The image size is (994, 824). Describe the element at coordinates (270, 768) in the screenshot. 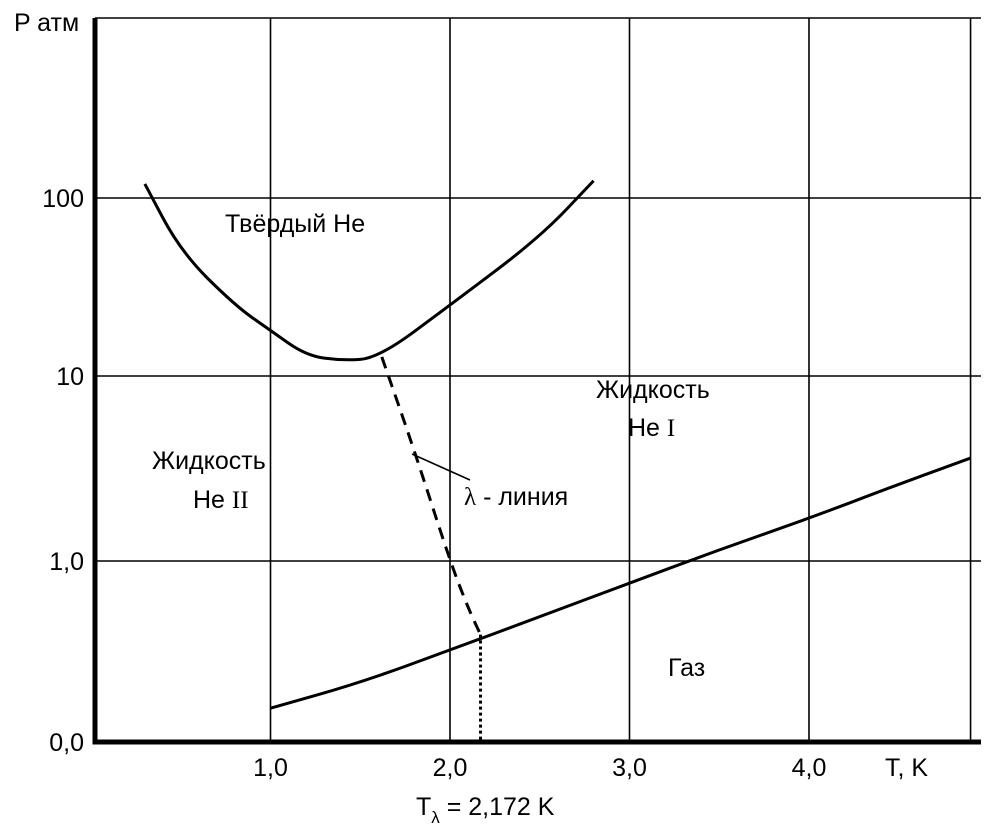

I see `x-tick-label: 1,0` at that location.